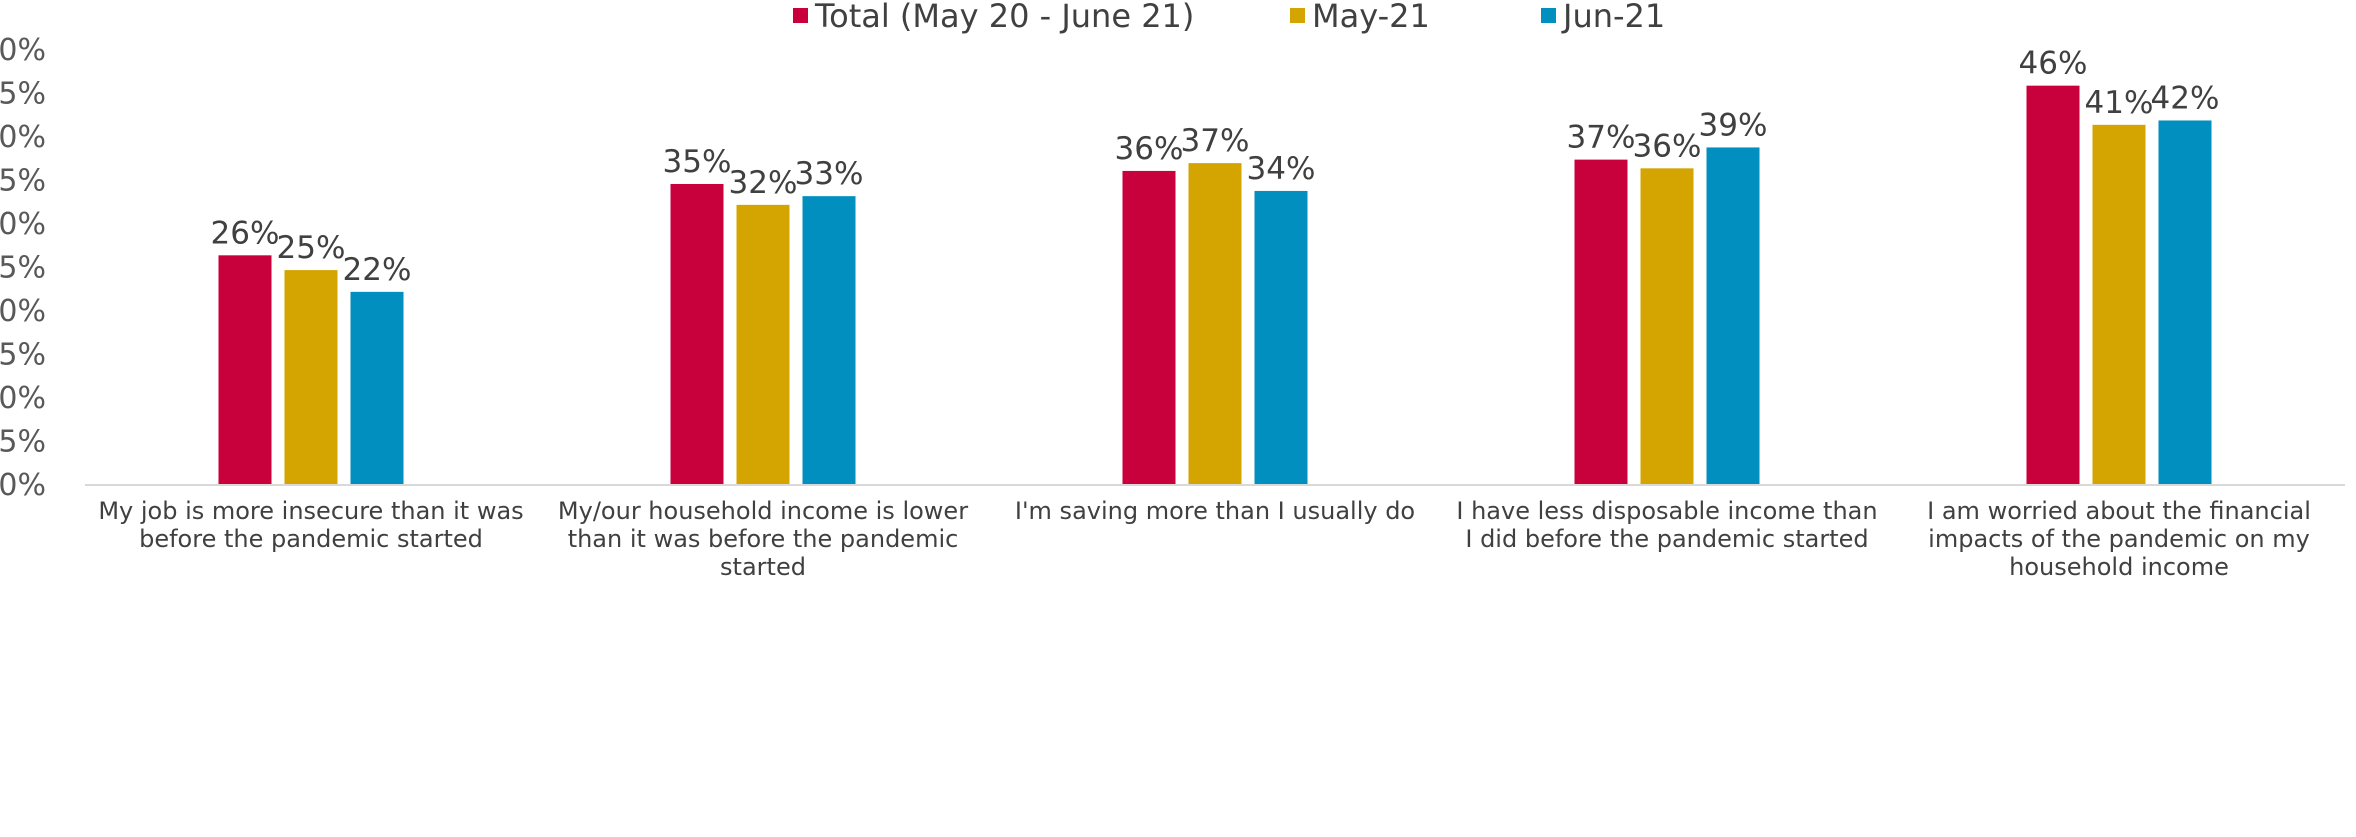  I want to click on bar-value-label: 35%, so click(697, 162).